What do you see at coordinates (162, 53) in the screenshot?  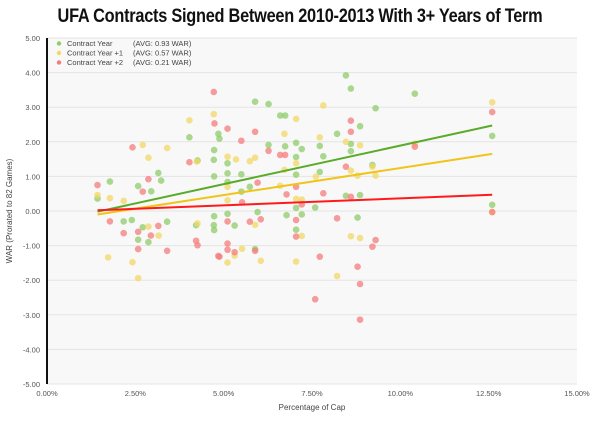 I see `legend-average: (AVG: 0.57 WAR)` at bounding box center [162, 53].